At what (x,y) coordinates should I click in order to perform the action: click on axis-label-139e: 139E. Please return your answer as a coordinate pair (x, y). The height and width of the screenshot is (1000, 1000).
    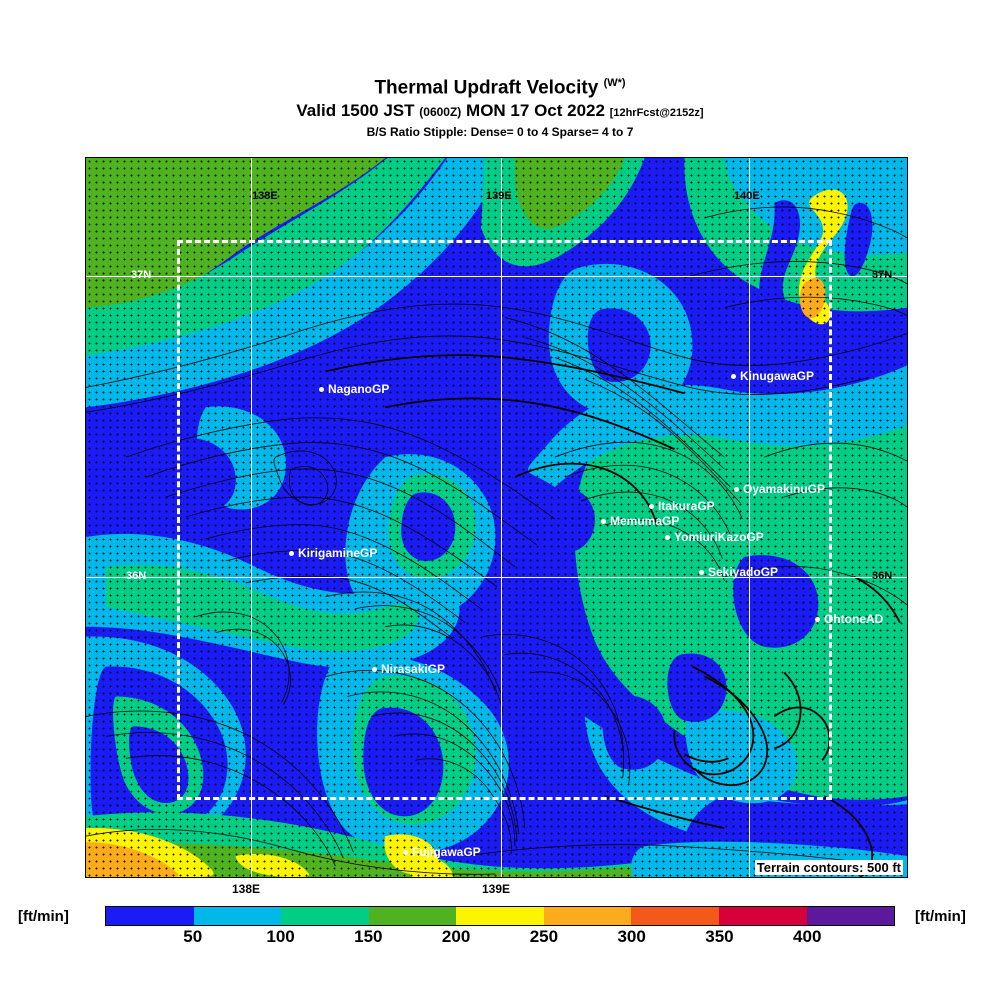
    Looking at the image, I should click on (496, 889).